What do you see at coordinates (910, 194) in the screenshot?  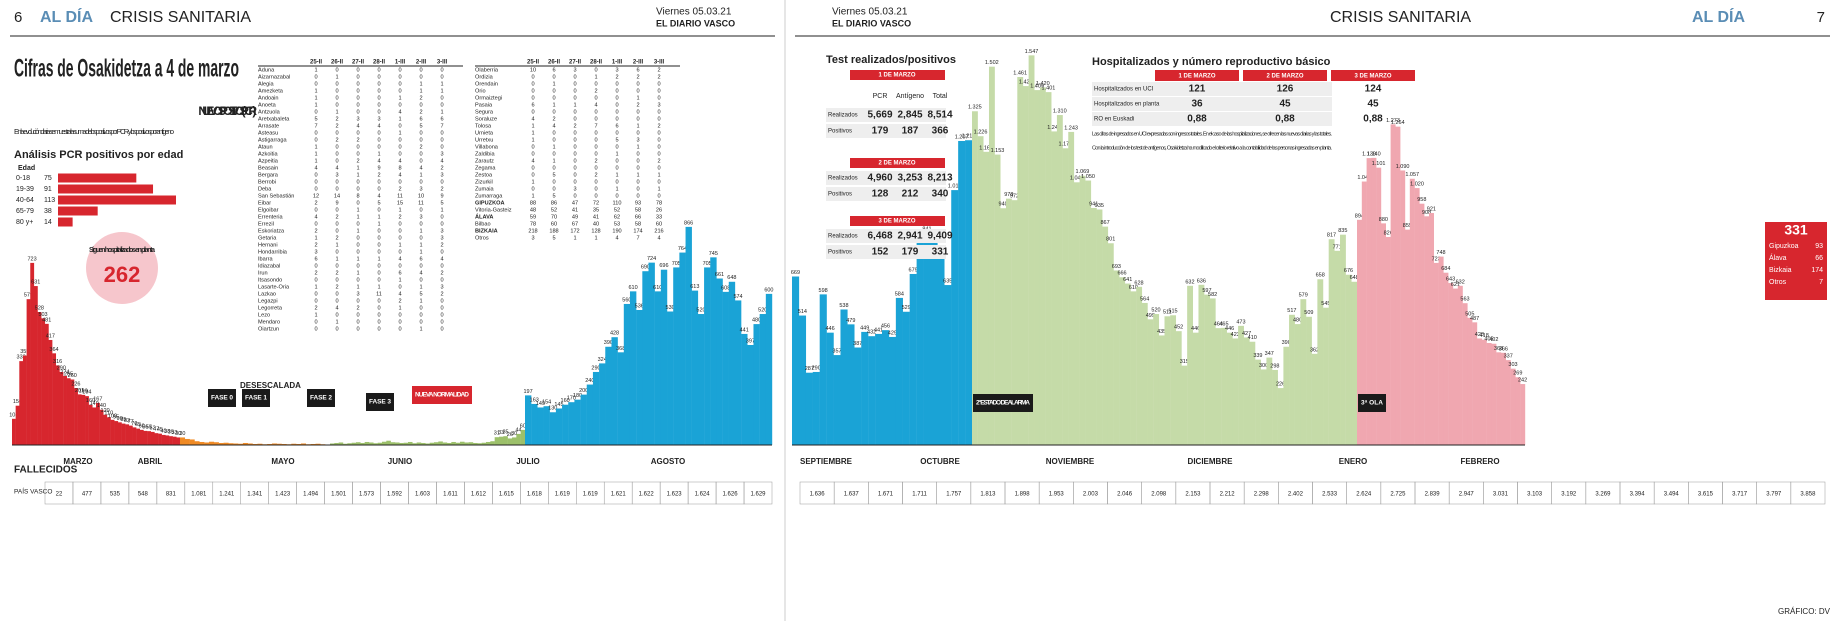 I see `label: 212` at bounding box center [910, 194].